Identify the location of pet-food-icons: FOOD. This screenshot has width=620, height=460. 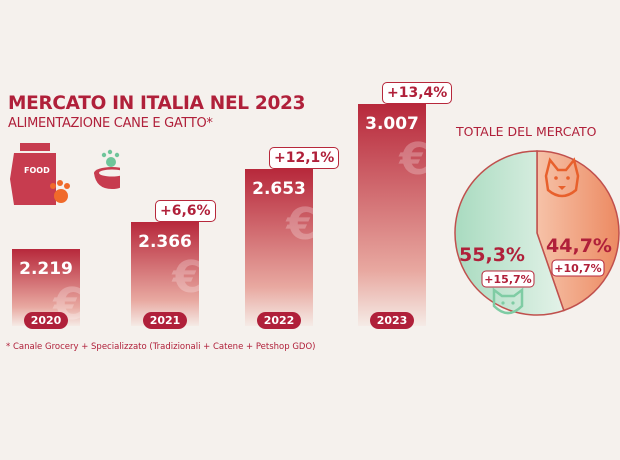
(65, 174).